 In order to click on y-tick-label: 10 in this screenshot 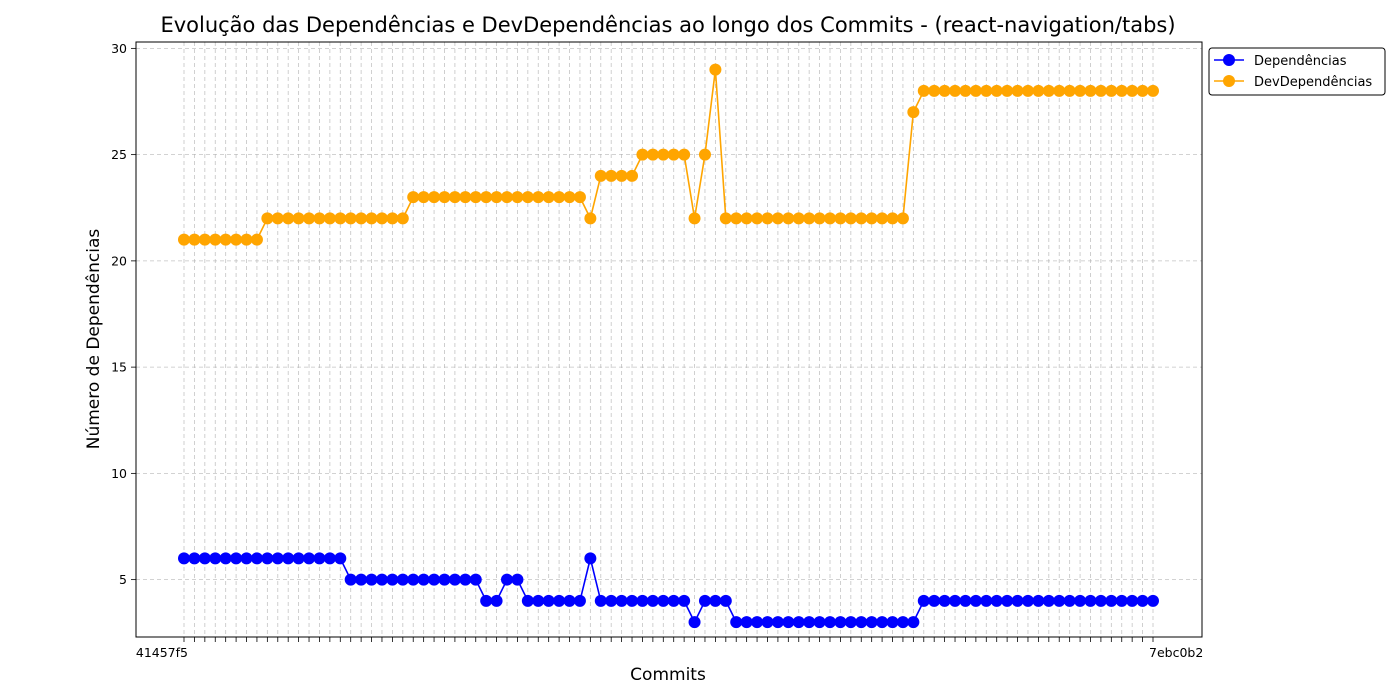, I will do `click(119, 473)`.